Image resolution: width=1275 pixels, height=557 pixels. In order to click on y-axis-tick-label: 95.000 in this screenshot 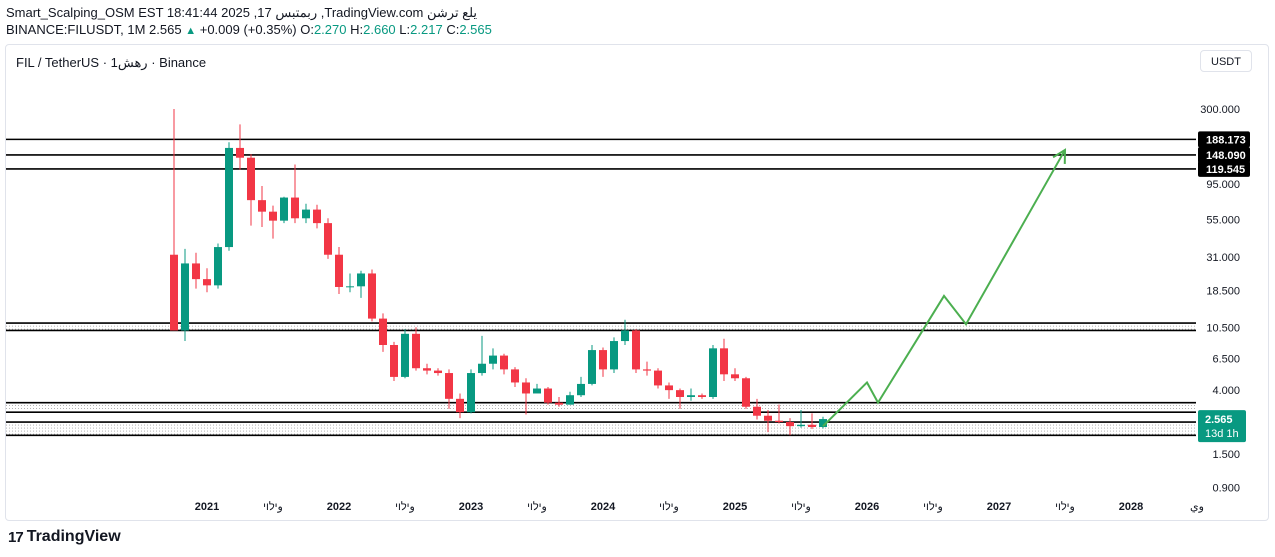, I will do `click(1223, 185)`.